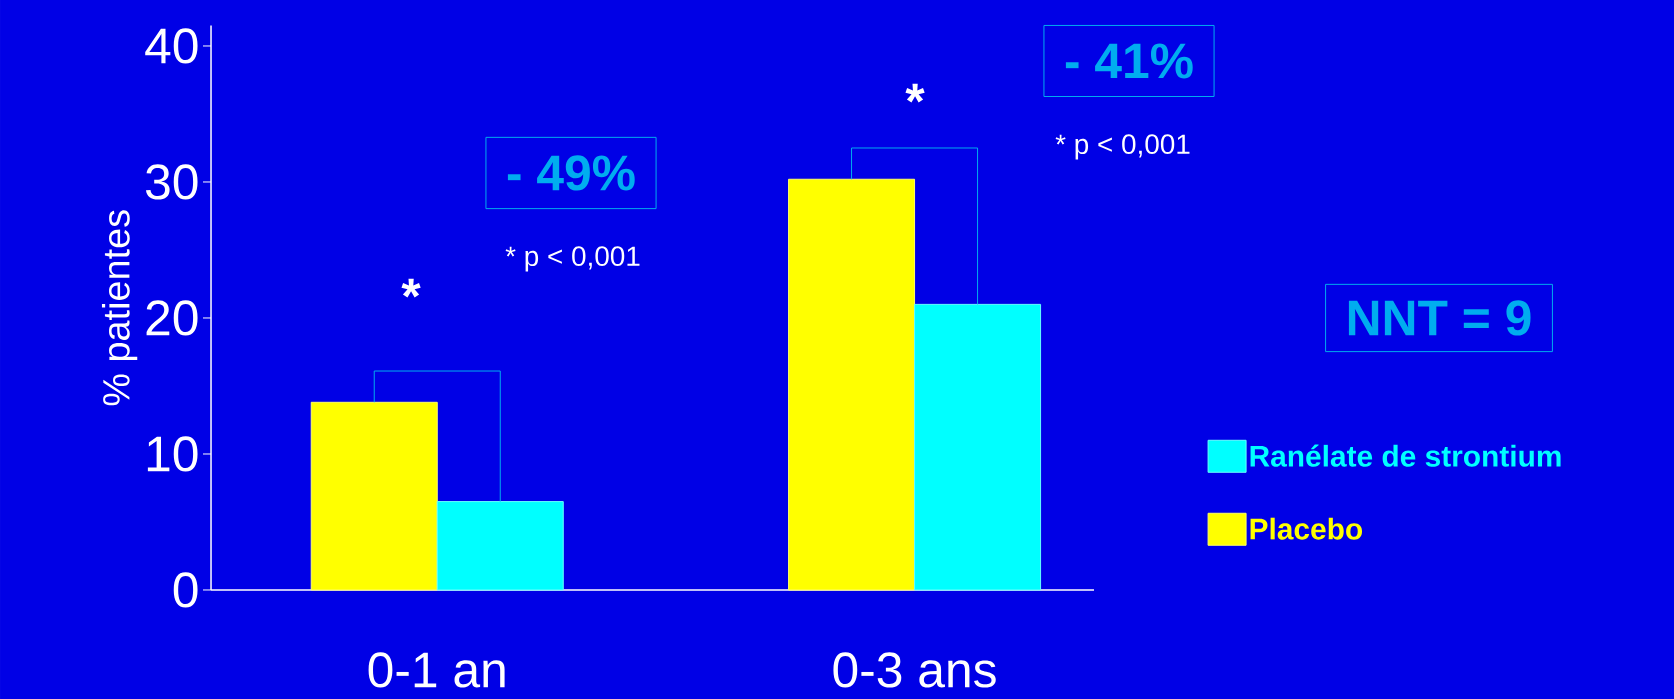 This screenshot has height=699, width=1674. I want to click on x-tick-label: 0-3 ans, so click(914, 670).